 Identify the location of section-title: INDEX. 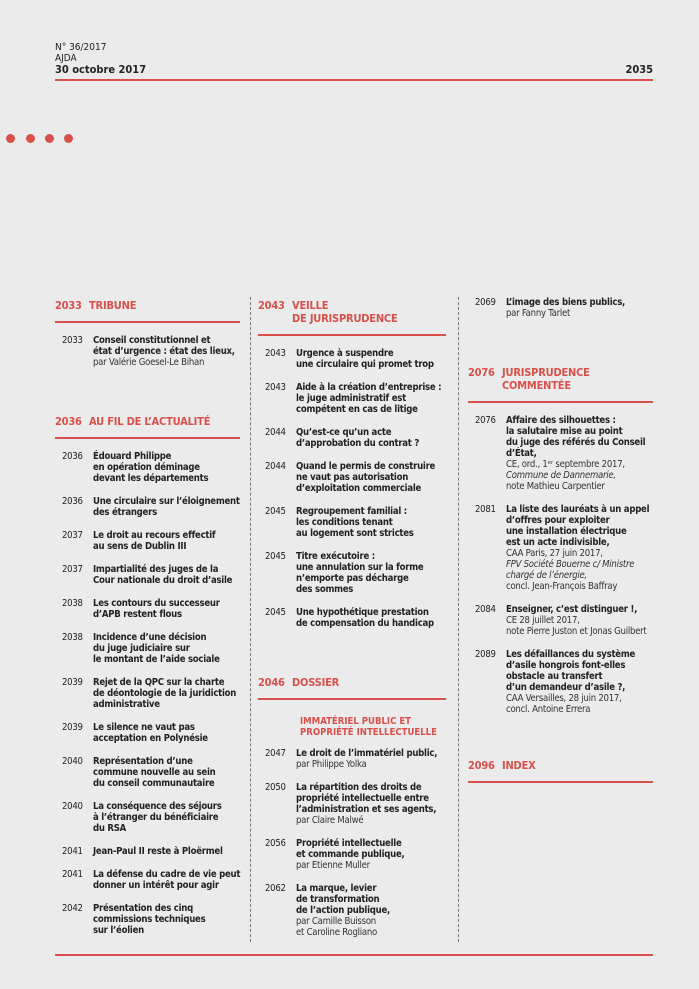
(519, 765).